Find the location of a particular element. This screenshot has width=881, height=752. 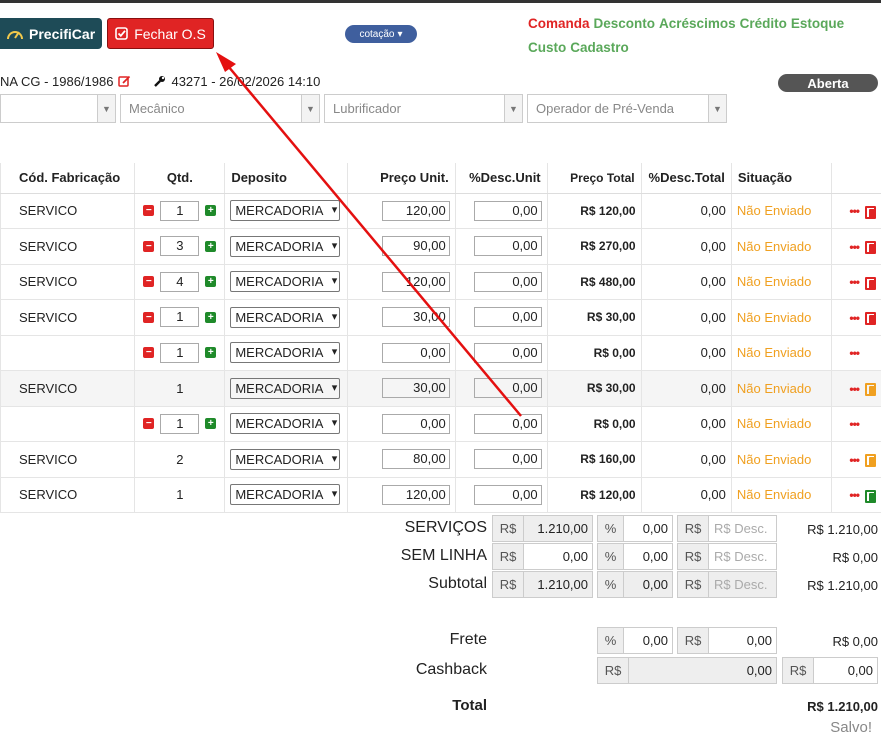

menu-item-acrscimos: Acréscimos is located at coordinates (697, 23).